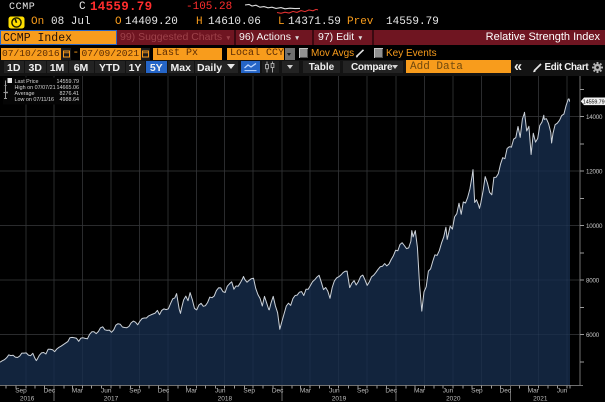 This screenshot has height=402, width=605. I want to click on svg-text: 4988.64, so click(70, 100).